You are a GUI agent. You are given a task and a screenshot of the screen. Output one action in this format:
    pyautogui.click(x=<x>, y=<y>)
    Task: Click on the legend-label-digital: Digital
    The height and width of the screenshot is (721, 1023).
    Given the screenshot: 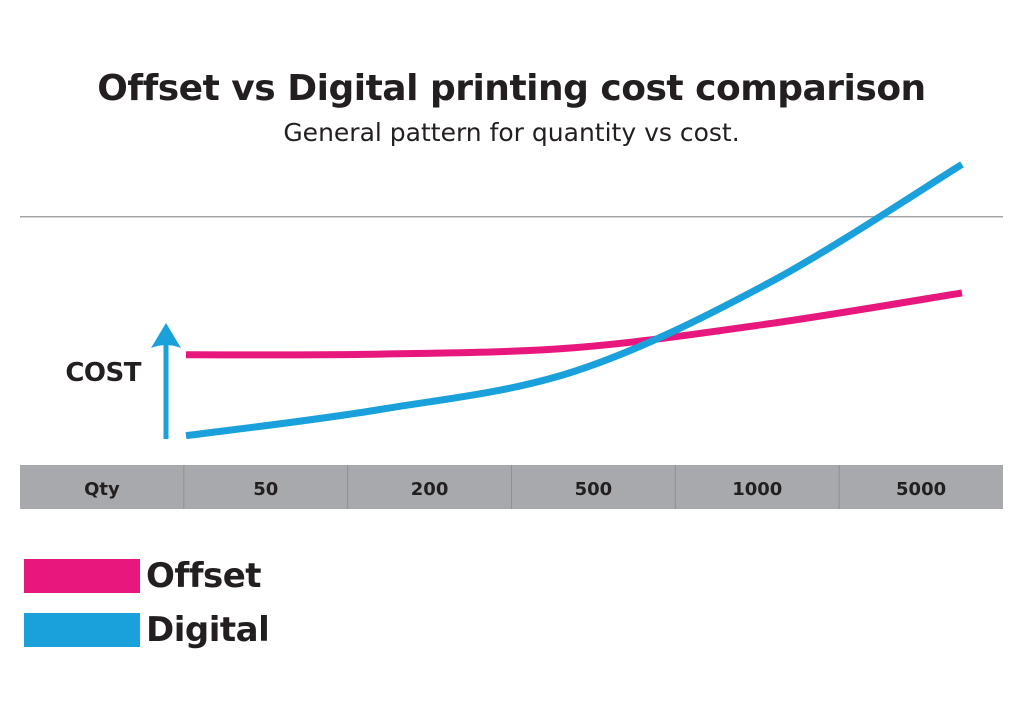 What is the action you would take?
    pyautogui.click(x=208, y=630)
    